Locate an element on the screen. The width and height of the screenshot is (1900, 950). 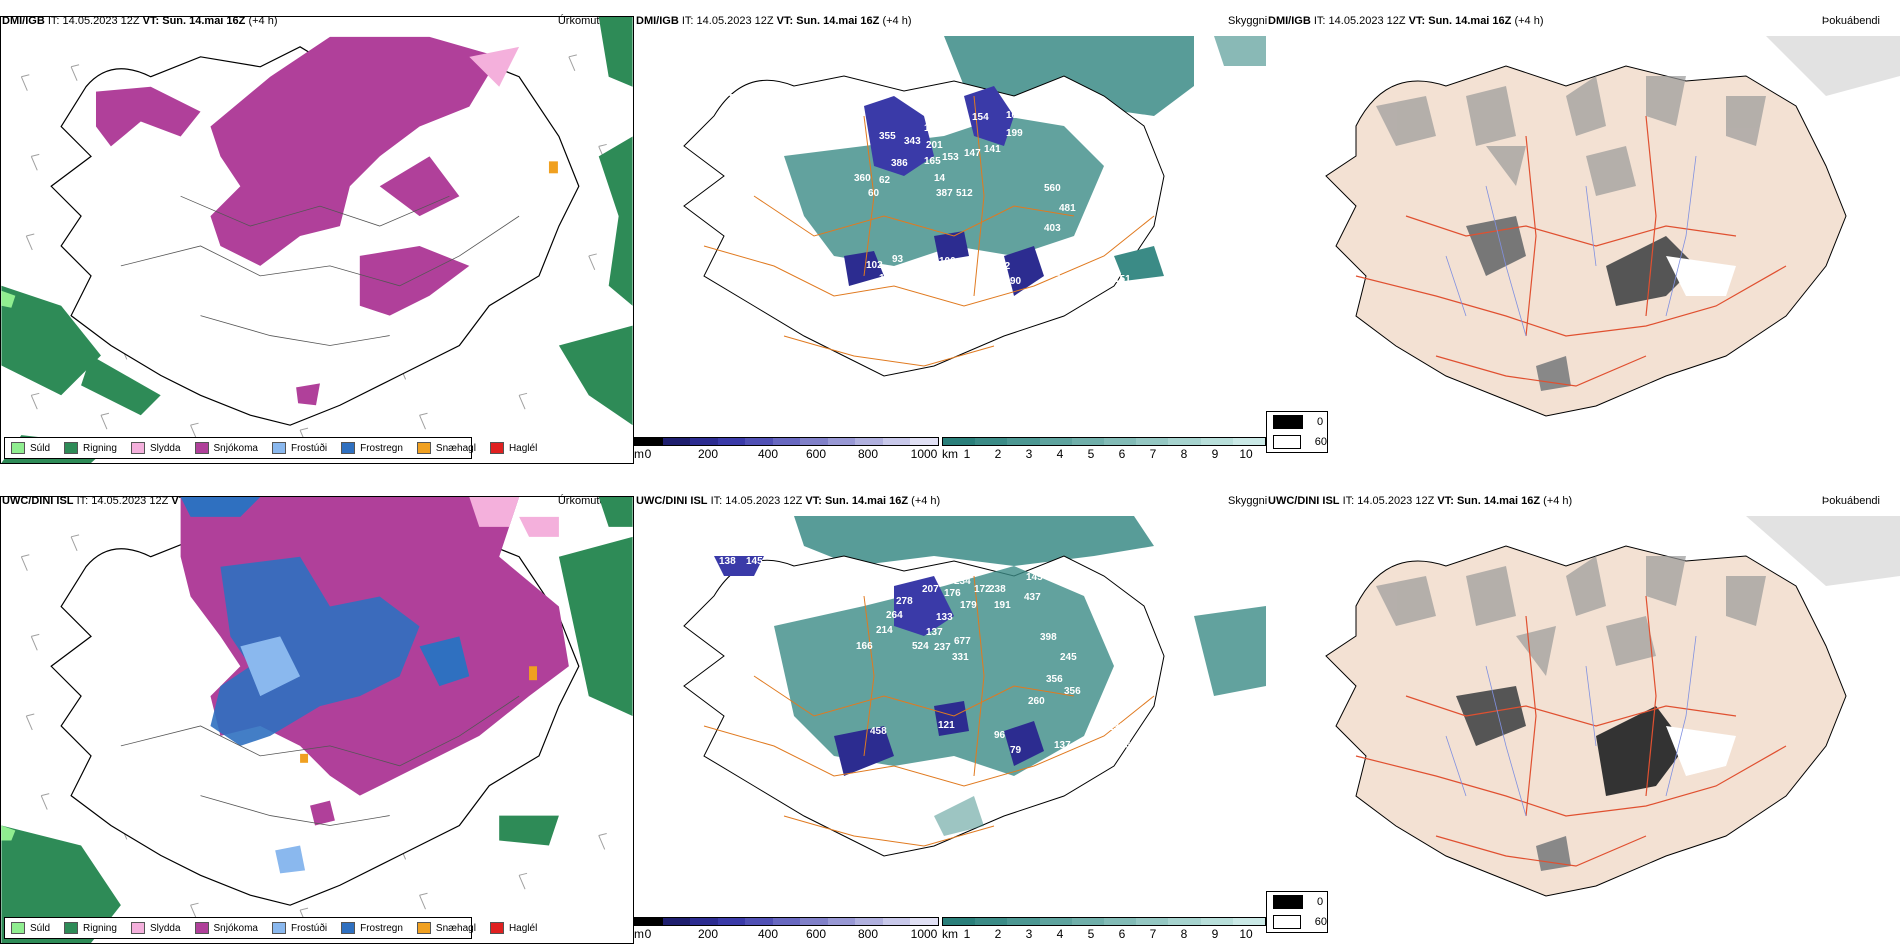
cloud-label: 122 is located at coordinates (918, 889).